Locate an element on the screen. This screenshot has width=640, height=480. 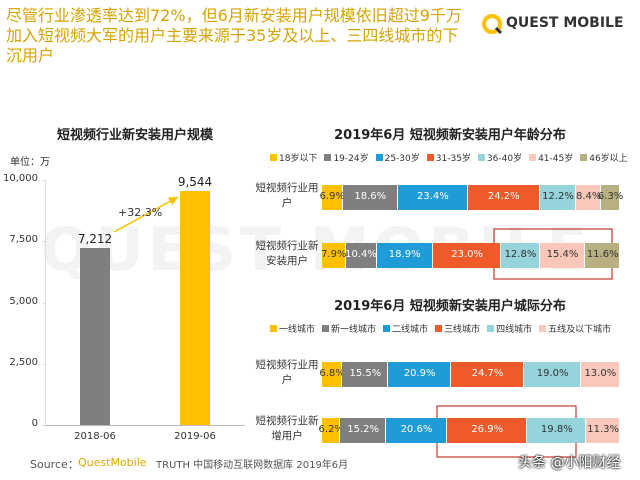
value-label: 15.5% is located at coordinates (365, 373).